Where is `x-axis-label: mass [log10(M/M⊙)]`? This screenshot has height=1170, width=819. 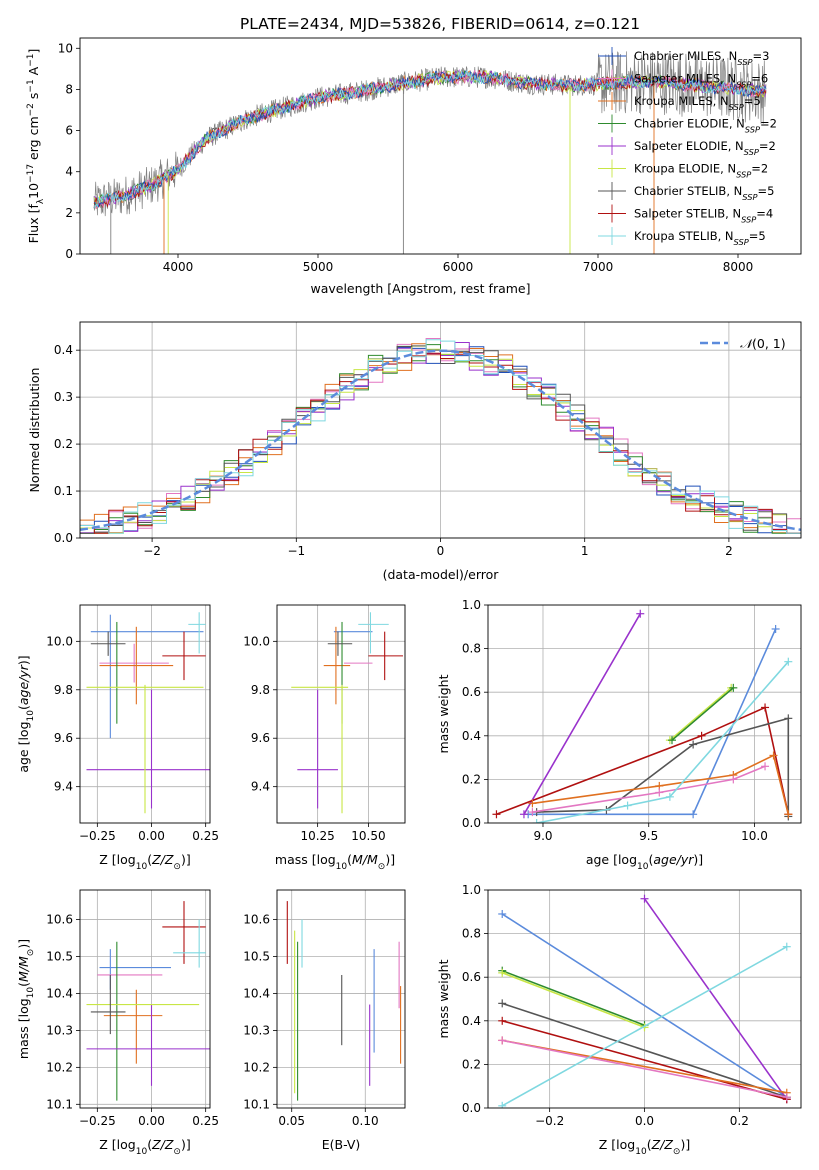
x-axis-label: mass [log10(M/M⊙)] is located at coordinates (335, 862).